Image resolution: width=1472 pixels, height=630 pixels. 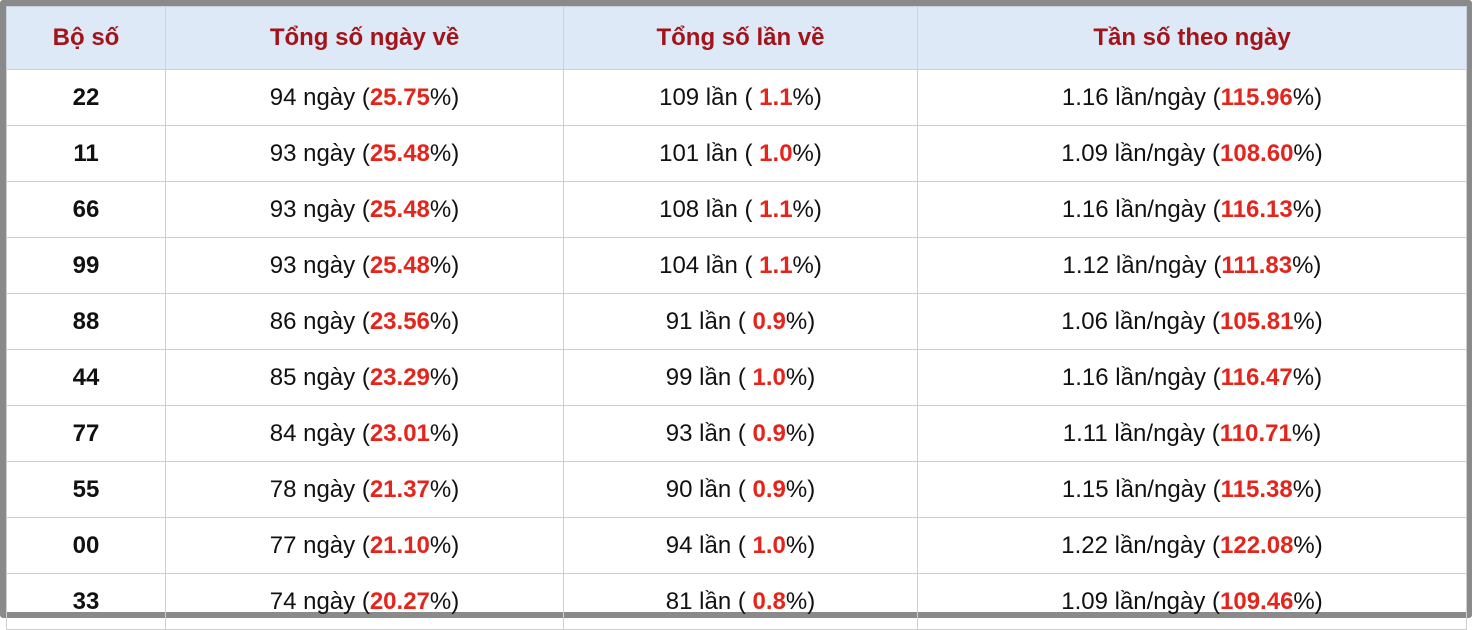 I want to click on stat-cell: 1.22 lần/ngày (122.08%), so click(x=1192, y=545).